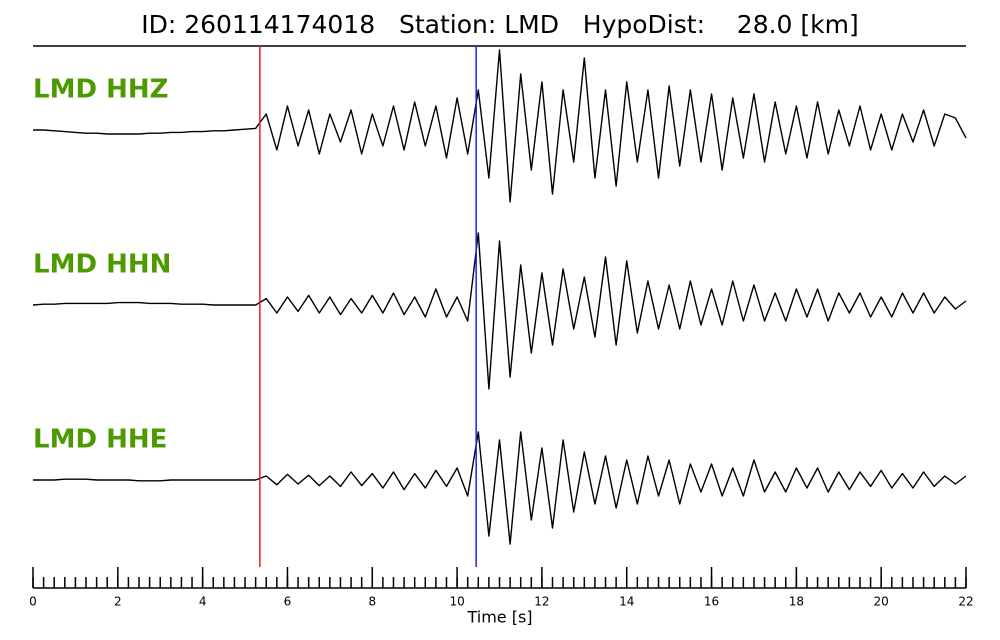 The width and height of the screenshot is (1000, 640). What do you see at coordinates (456, 602) in the screenshot?
I see `x-tick-label: 10` at bounding box center [456, 602].